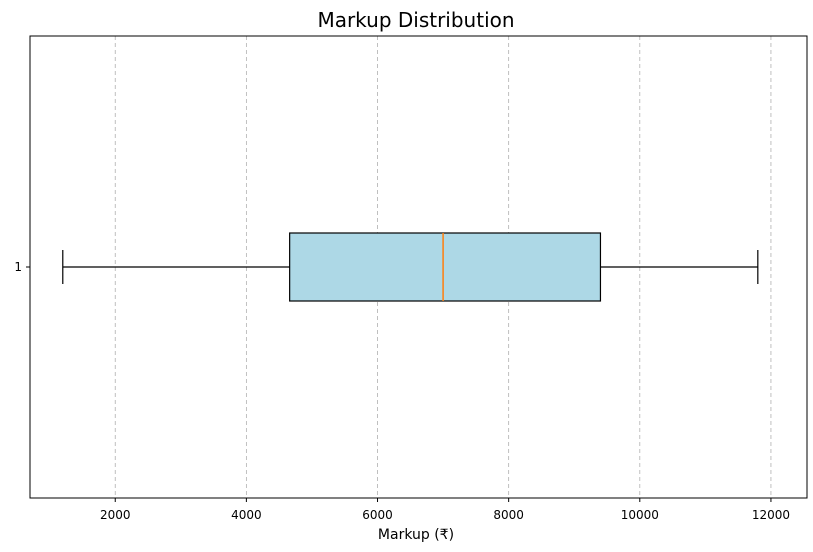 Image resolution: width=813 pixels, height=552 pixels. What do you see at coordinates (18, 267) in the screenshot?
I see `y-tick-label-1: 1` at bounding box center [18, 267].